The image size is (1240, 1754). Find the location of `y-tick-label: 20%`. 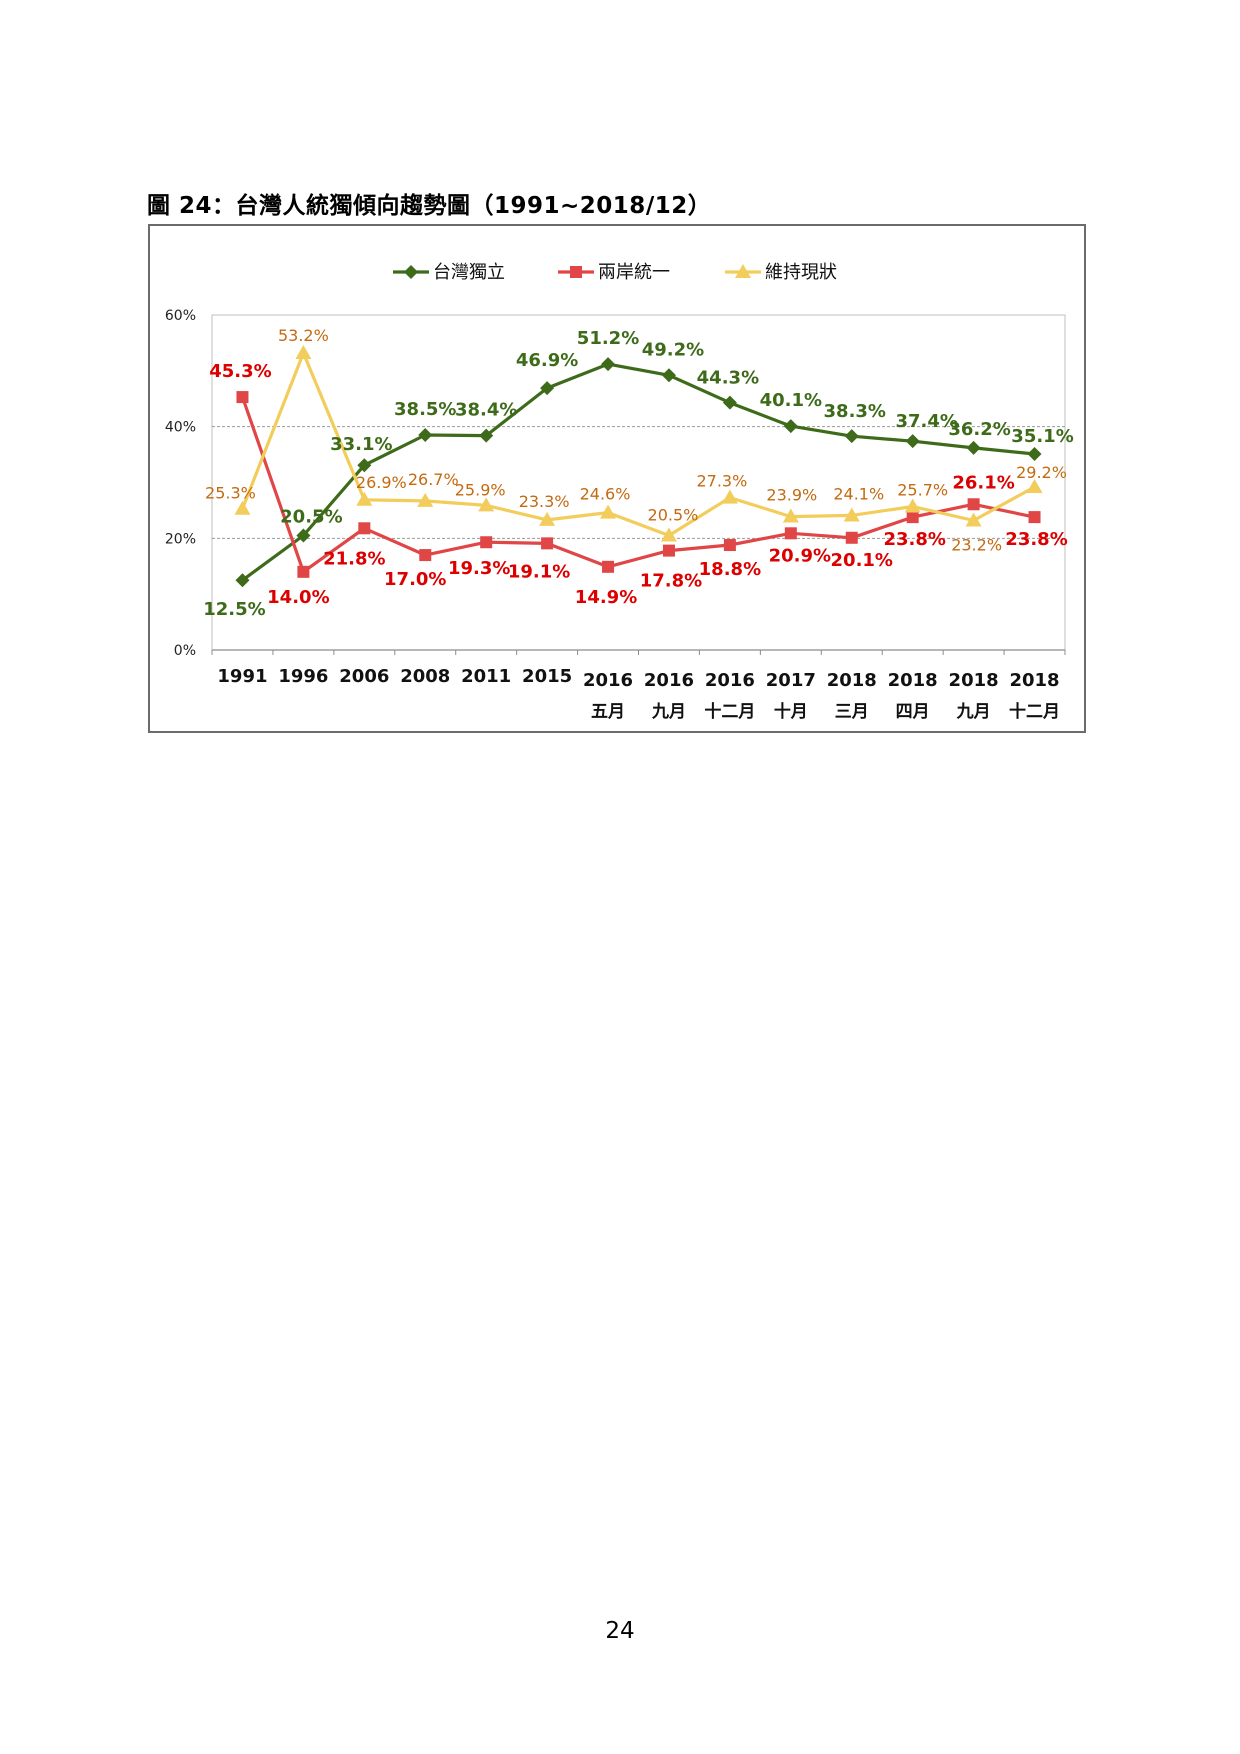

y-tick-label: 20% is located at coordinates (180, 539).